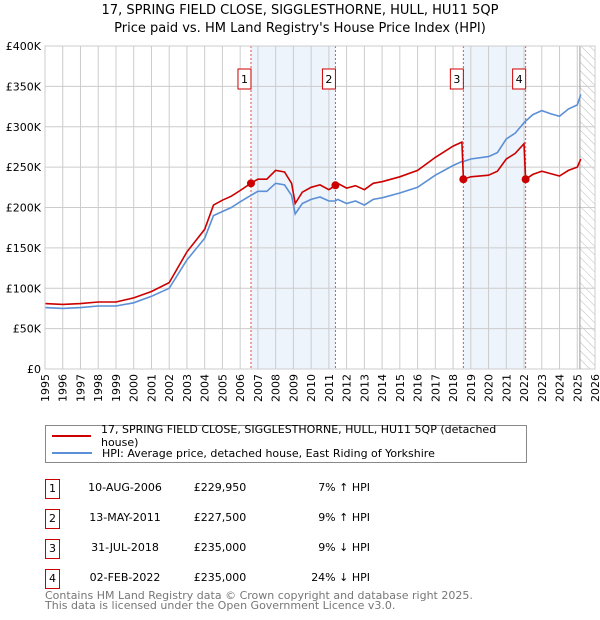 This screenshot has height=620, width=600. What do you see at coordinates (24, 167) in the screenshot?
I see `y-tick-label: £250K` at bounding box center [24, 167].